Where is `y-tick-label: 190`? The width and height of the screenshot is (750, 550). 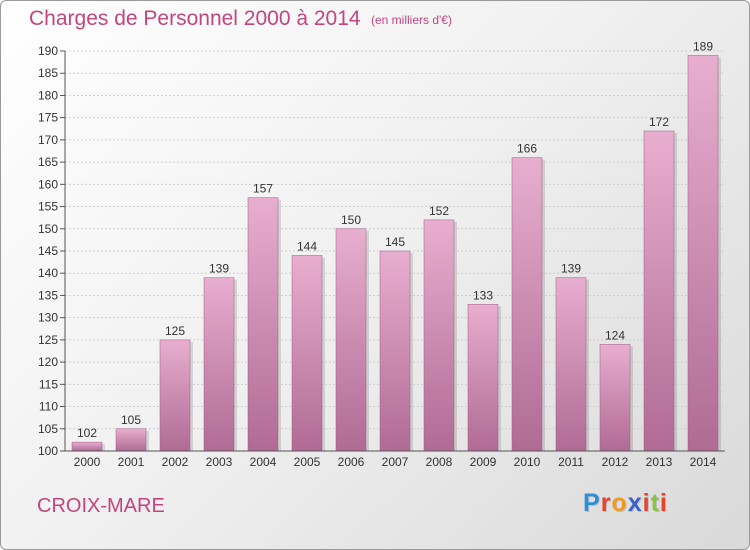 y-tick-label: 190 is located at coordinates (48, 51).